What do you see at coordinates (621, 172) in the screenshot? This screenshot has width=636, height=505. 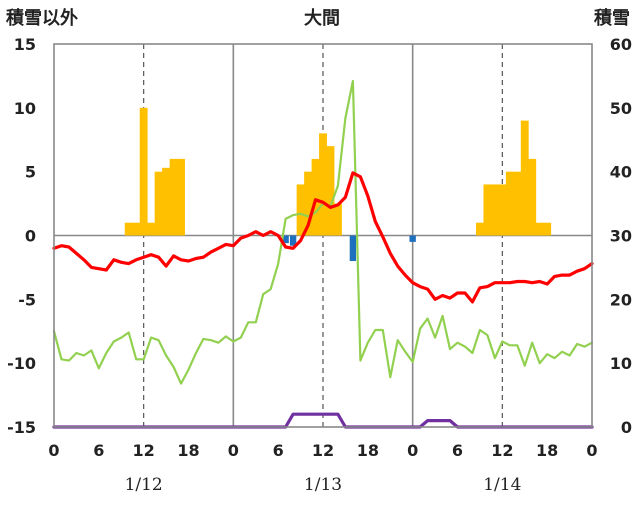 I see `y-tick-right: 40` at bounding box center [621, 172].